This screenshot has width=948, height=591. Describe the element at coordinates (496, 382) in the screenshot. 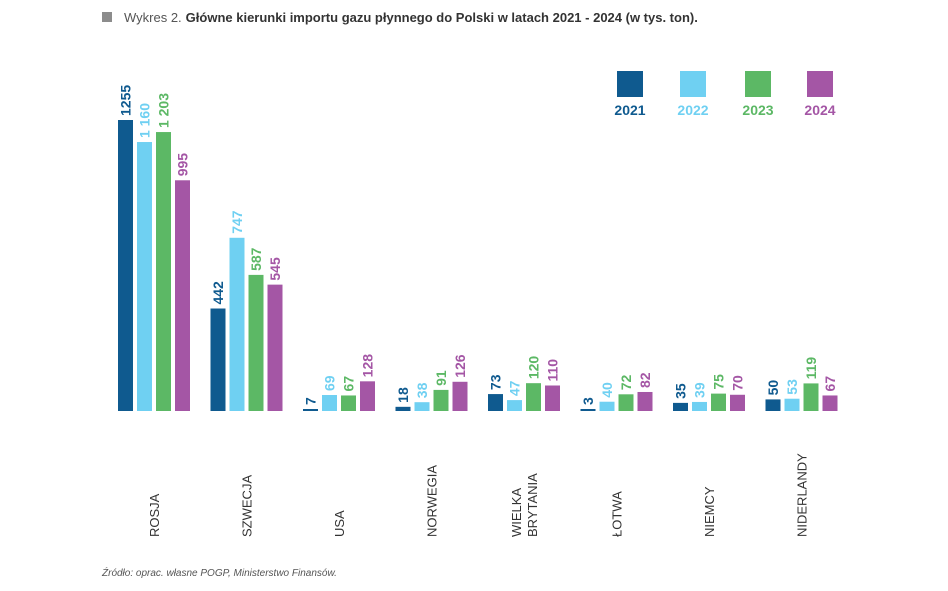

I see `data-label: 73` at that location.